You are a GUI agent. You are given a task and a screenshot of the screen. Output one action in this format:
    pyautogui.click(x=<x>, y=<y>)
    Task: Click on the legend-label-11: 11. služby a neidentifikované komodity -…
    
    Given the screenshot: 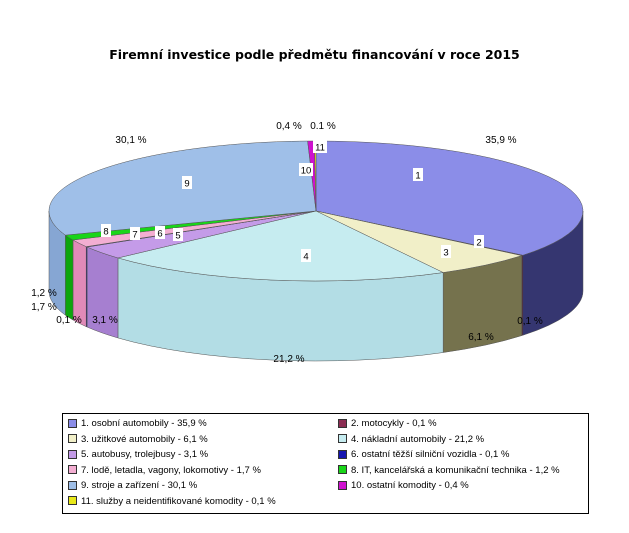 What is the action you would take?
    pyautogui.click(x=178, y=501)
    